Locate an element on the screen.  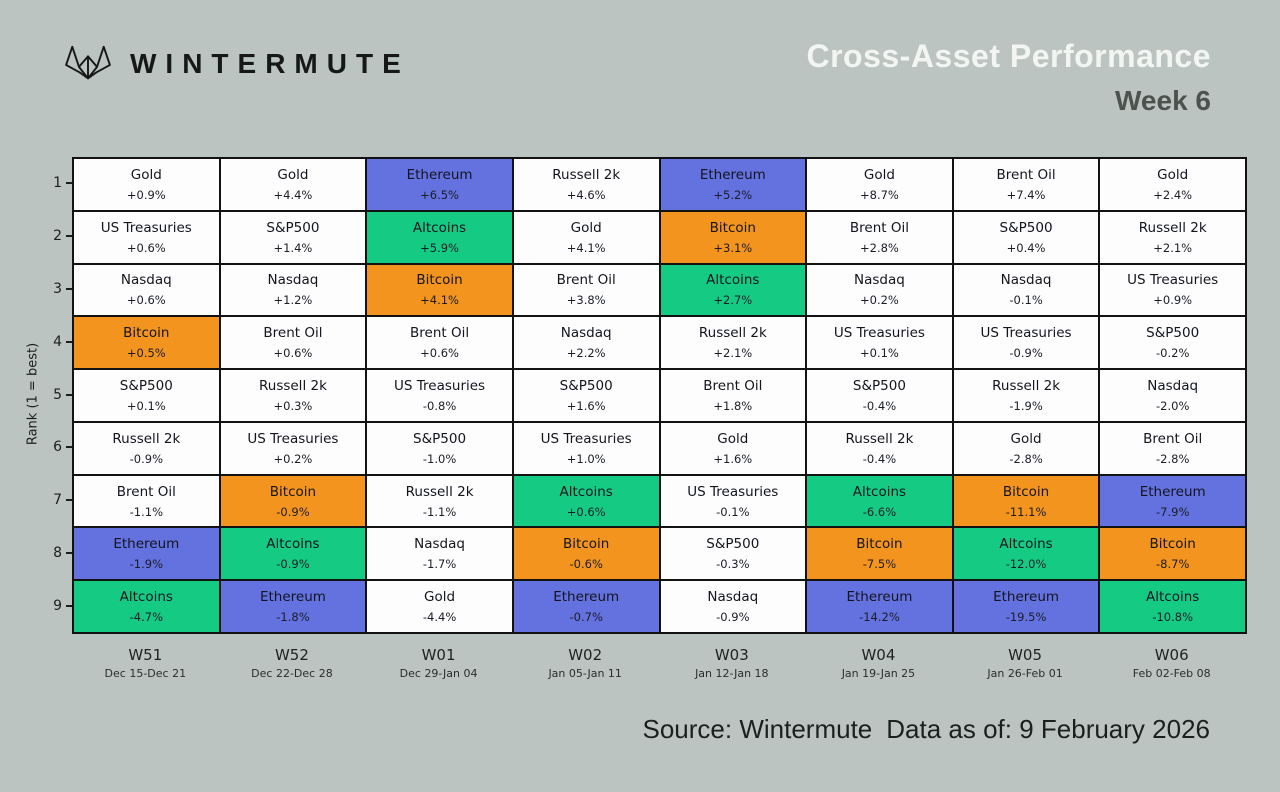
cell-W06-rank-9: Altcoins -10.8% is located at coordinates (1172, 606).